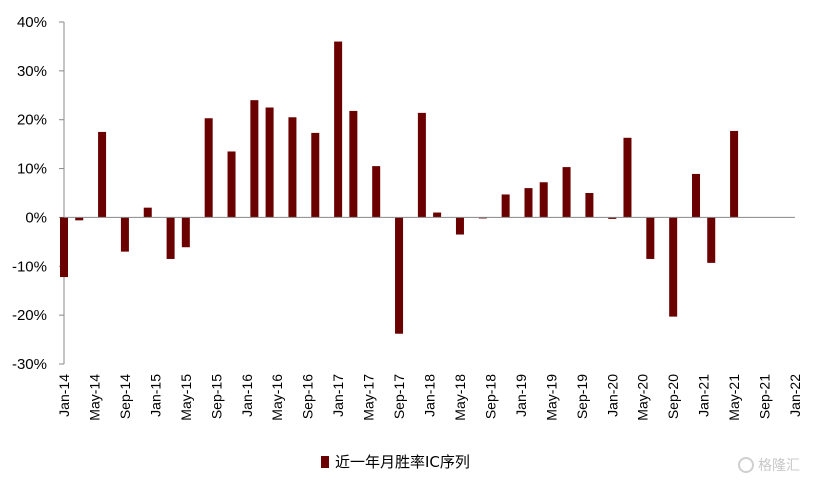 The width and height of the screenshot is (816, 482). Describe the element at coordinates (399, 396) in the screenshot. I see `x-tick-label: Sep-17` at that location.